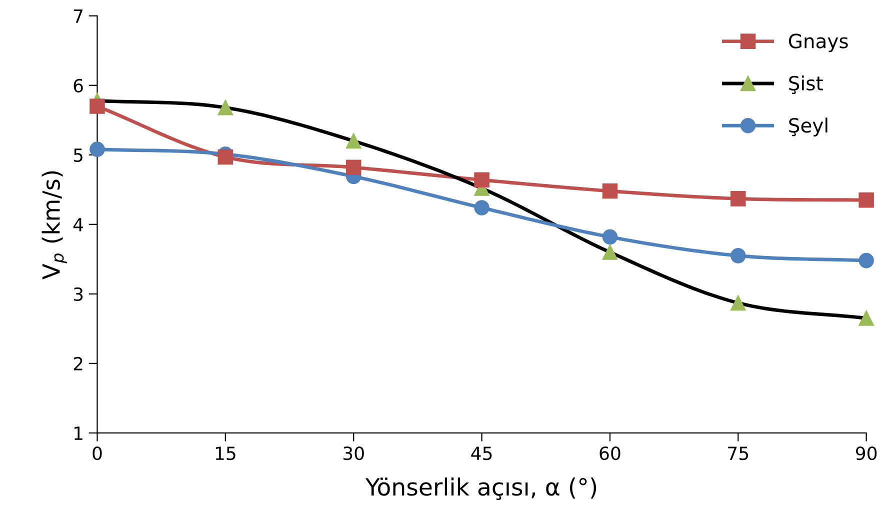  I want to click on y-axis-title: V$_{p}$ (km/s), so click(54, 225).